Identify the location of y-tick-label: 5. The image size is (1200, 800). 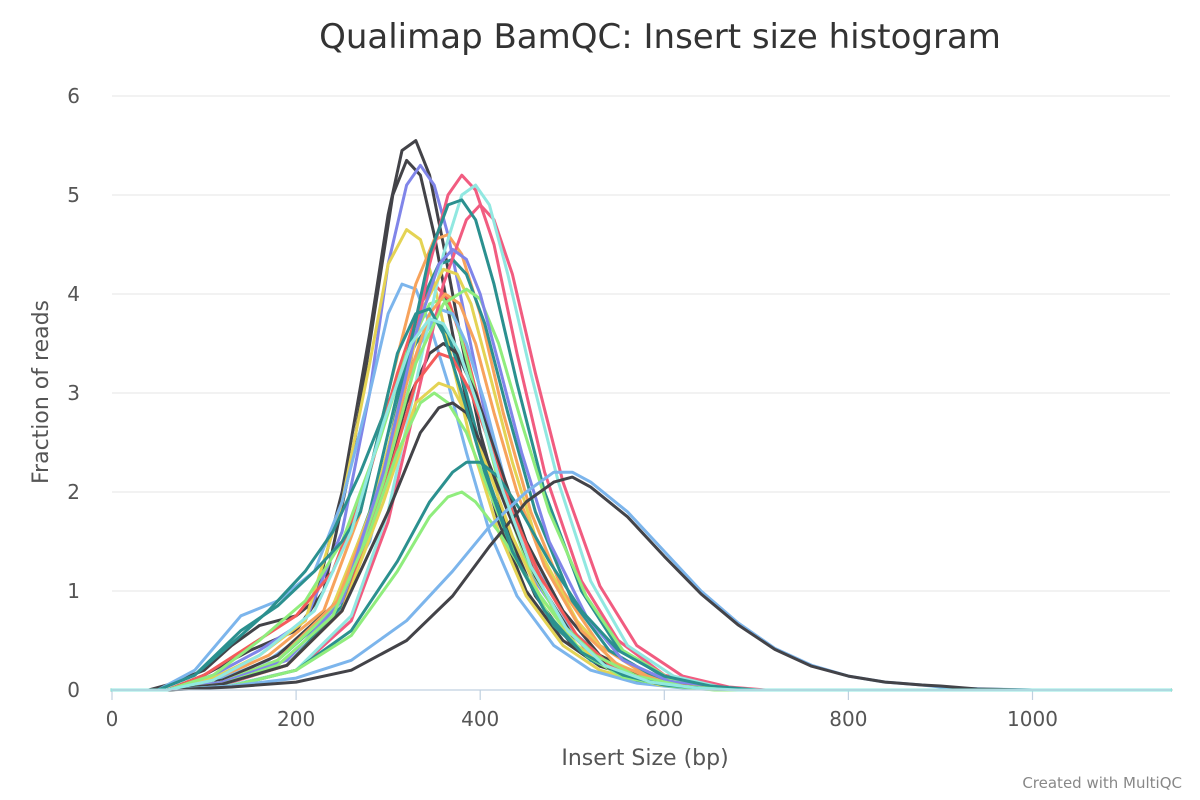
(73, 195).